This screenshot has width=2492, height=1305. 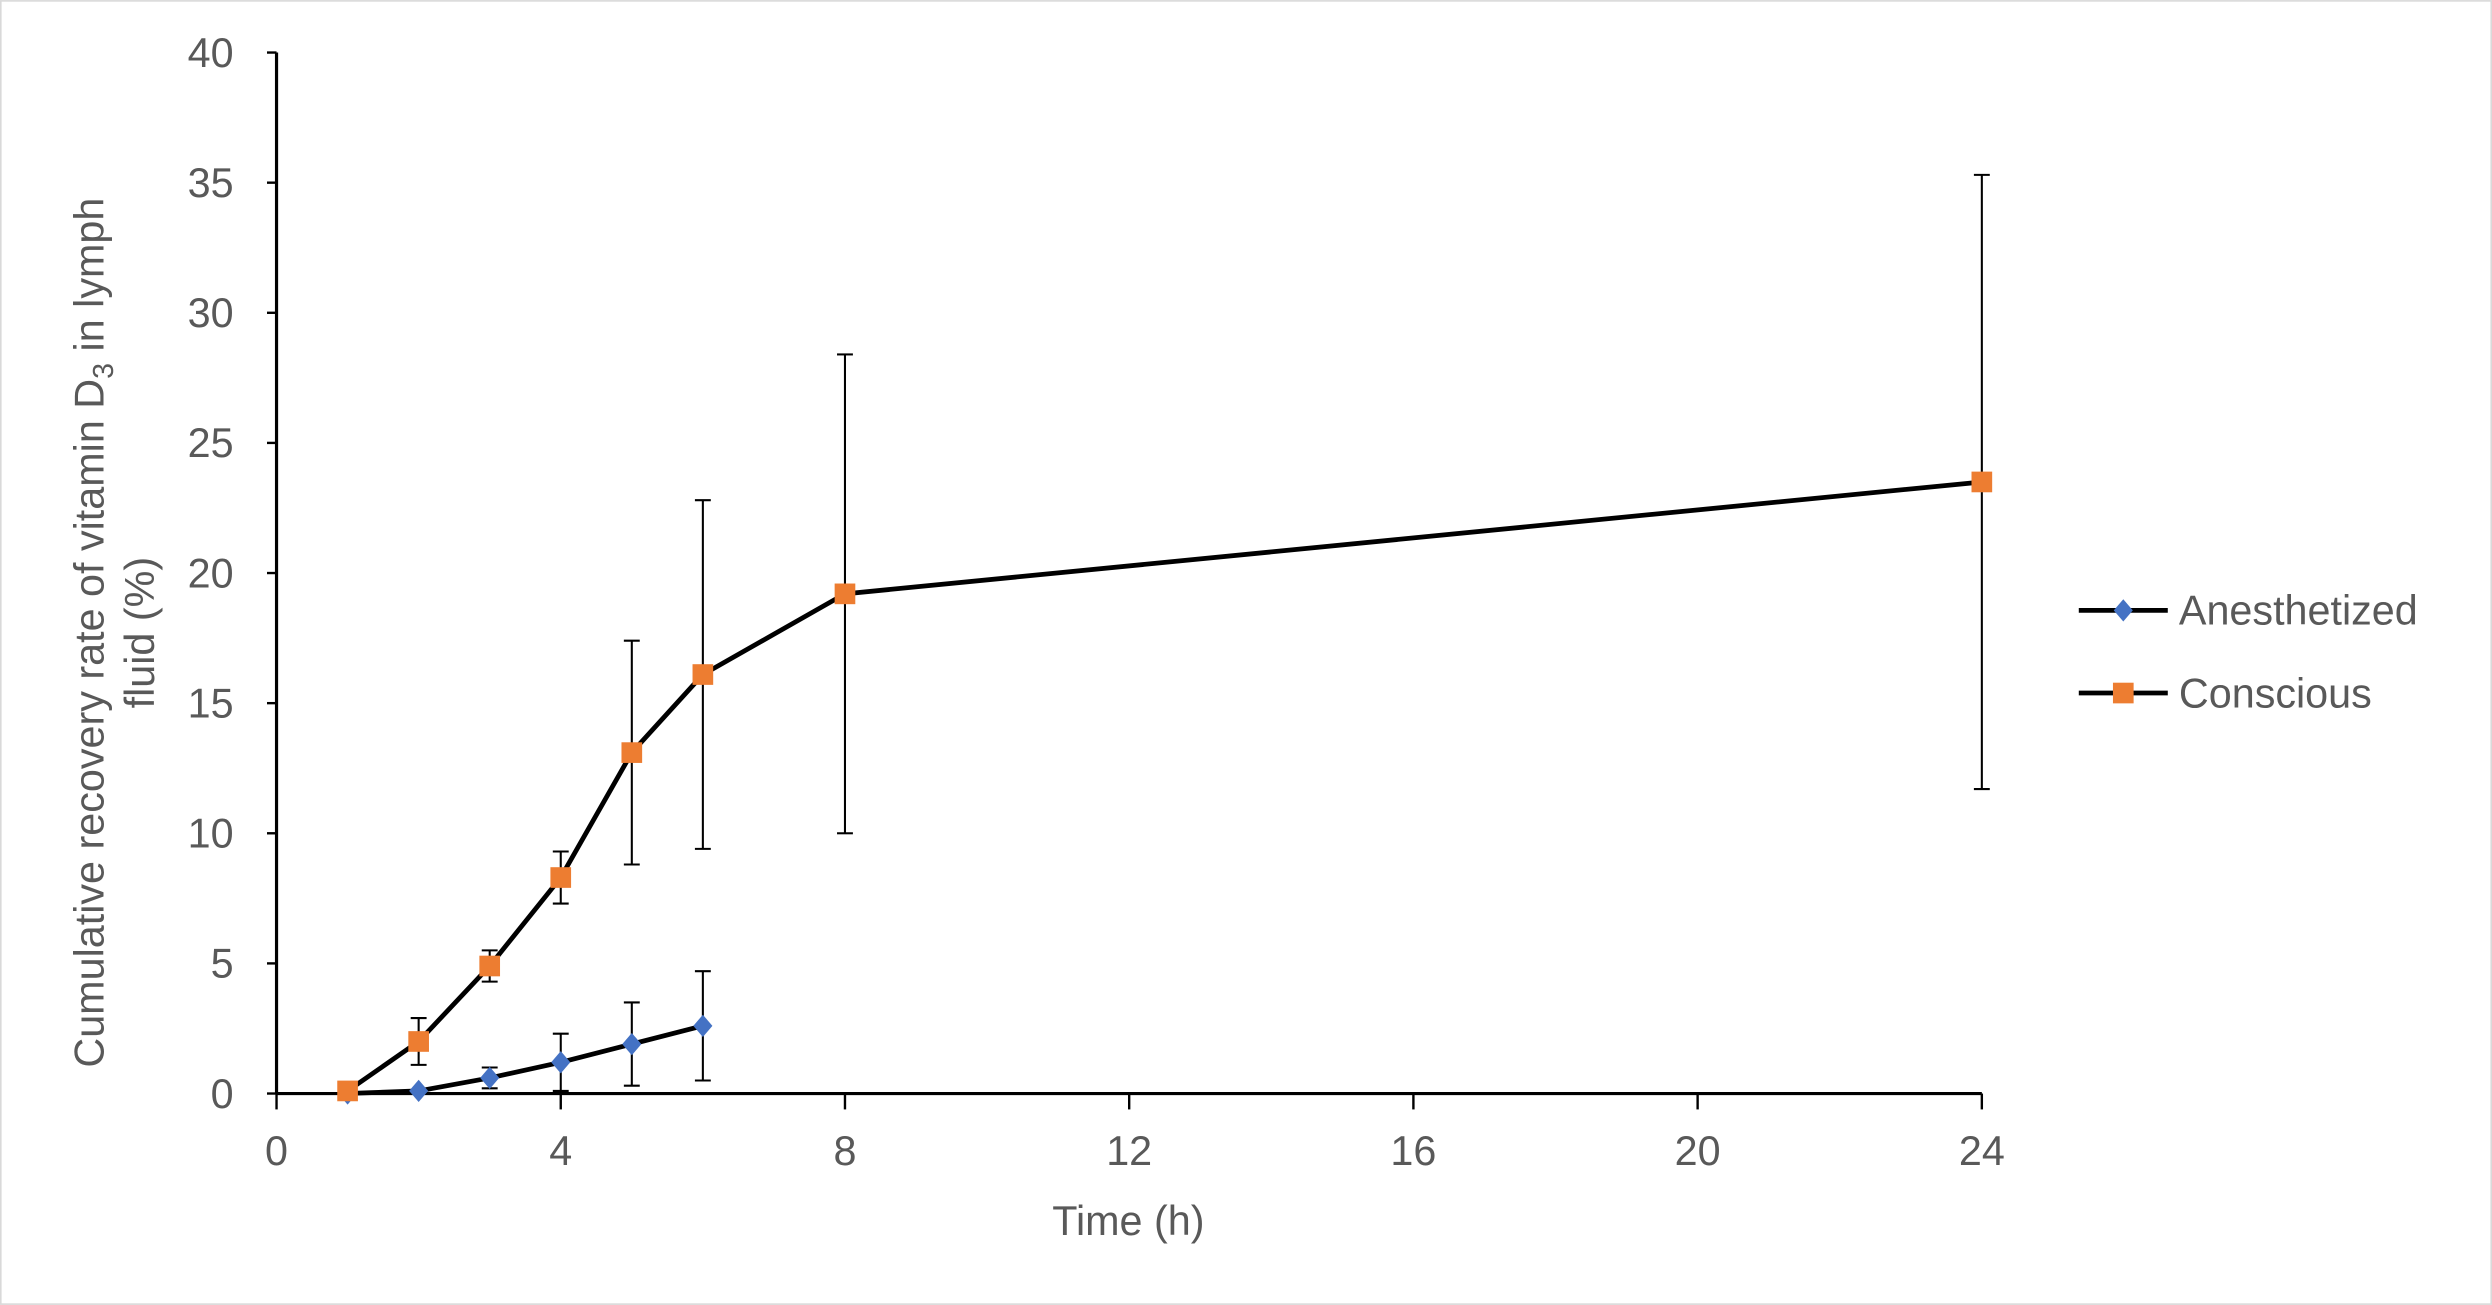 I want to click on legend-label-conscious: Conscious, so click(x=2275, y=693).